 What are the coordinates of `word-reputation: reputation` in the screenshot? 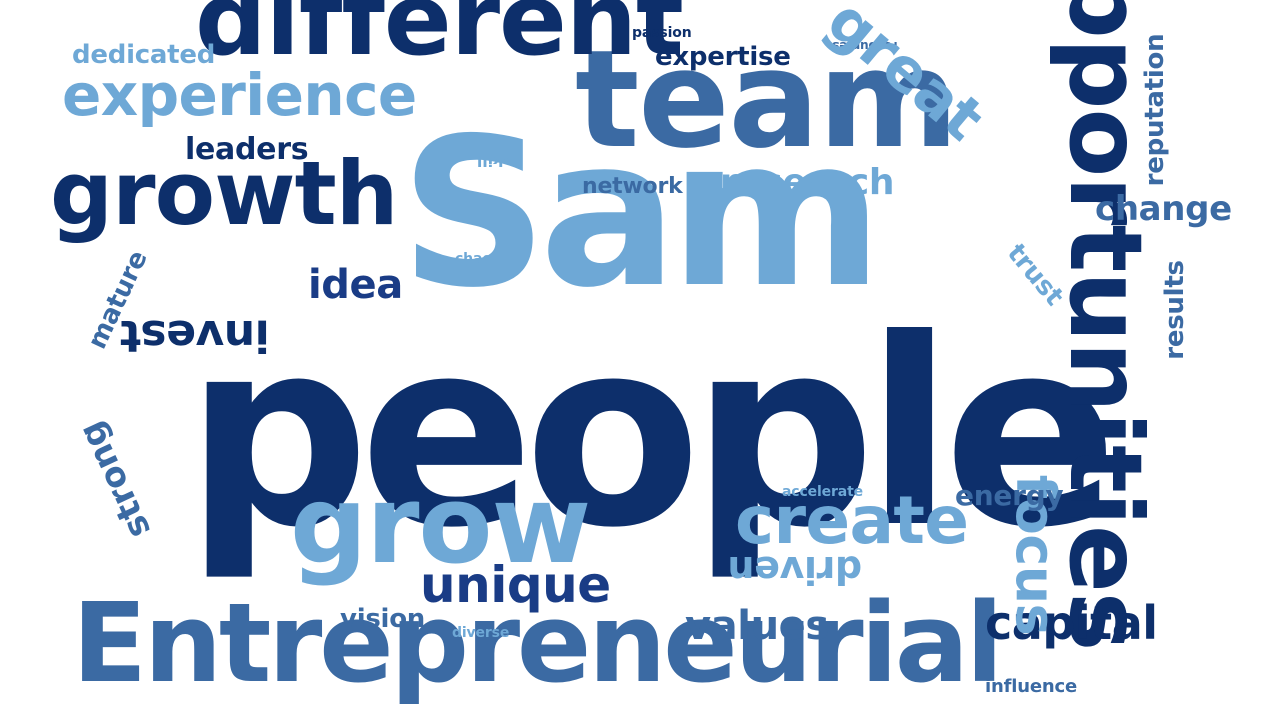 It's located at (1155, 110).